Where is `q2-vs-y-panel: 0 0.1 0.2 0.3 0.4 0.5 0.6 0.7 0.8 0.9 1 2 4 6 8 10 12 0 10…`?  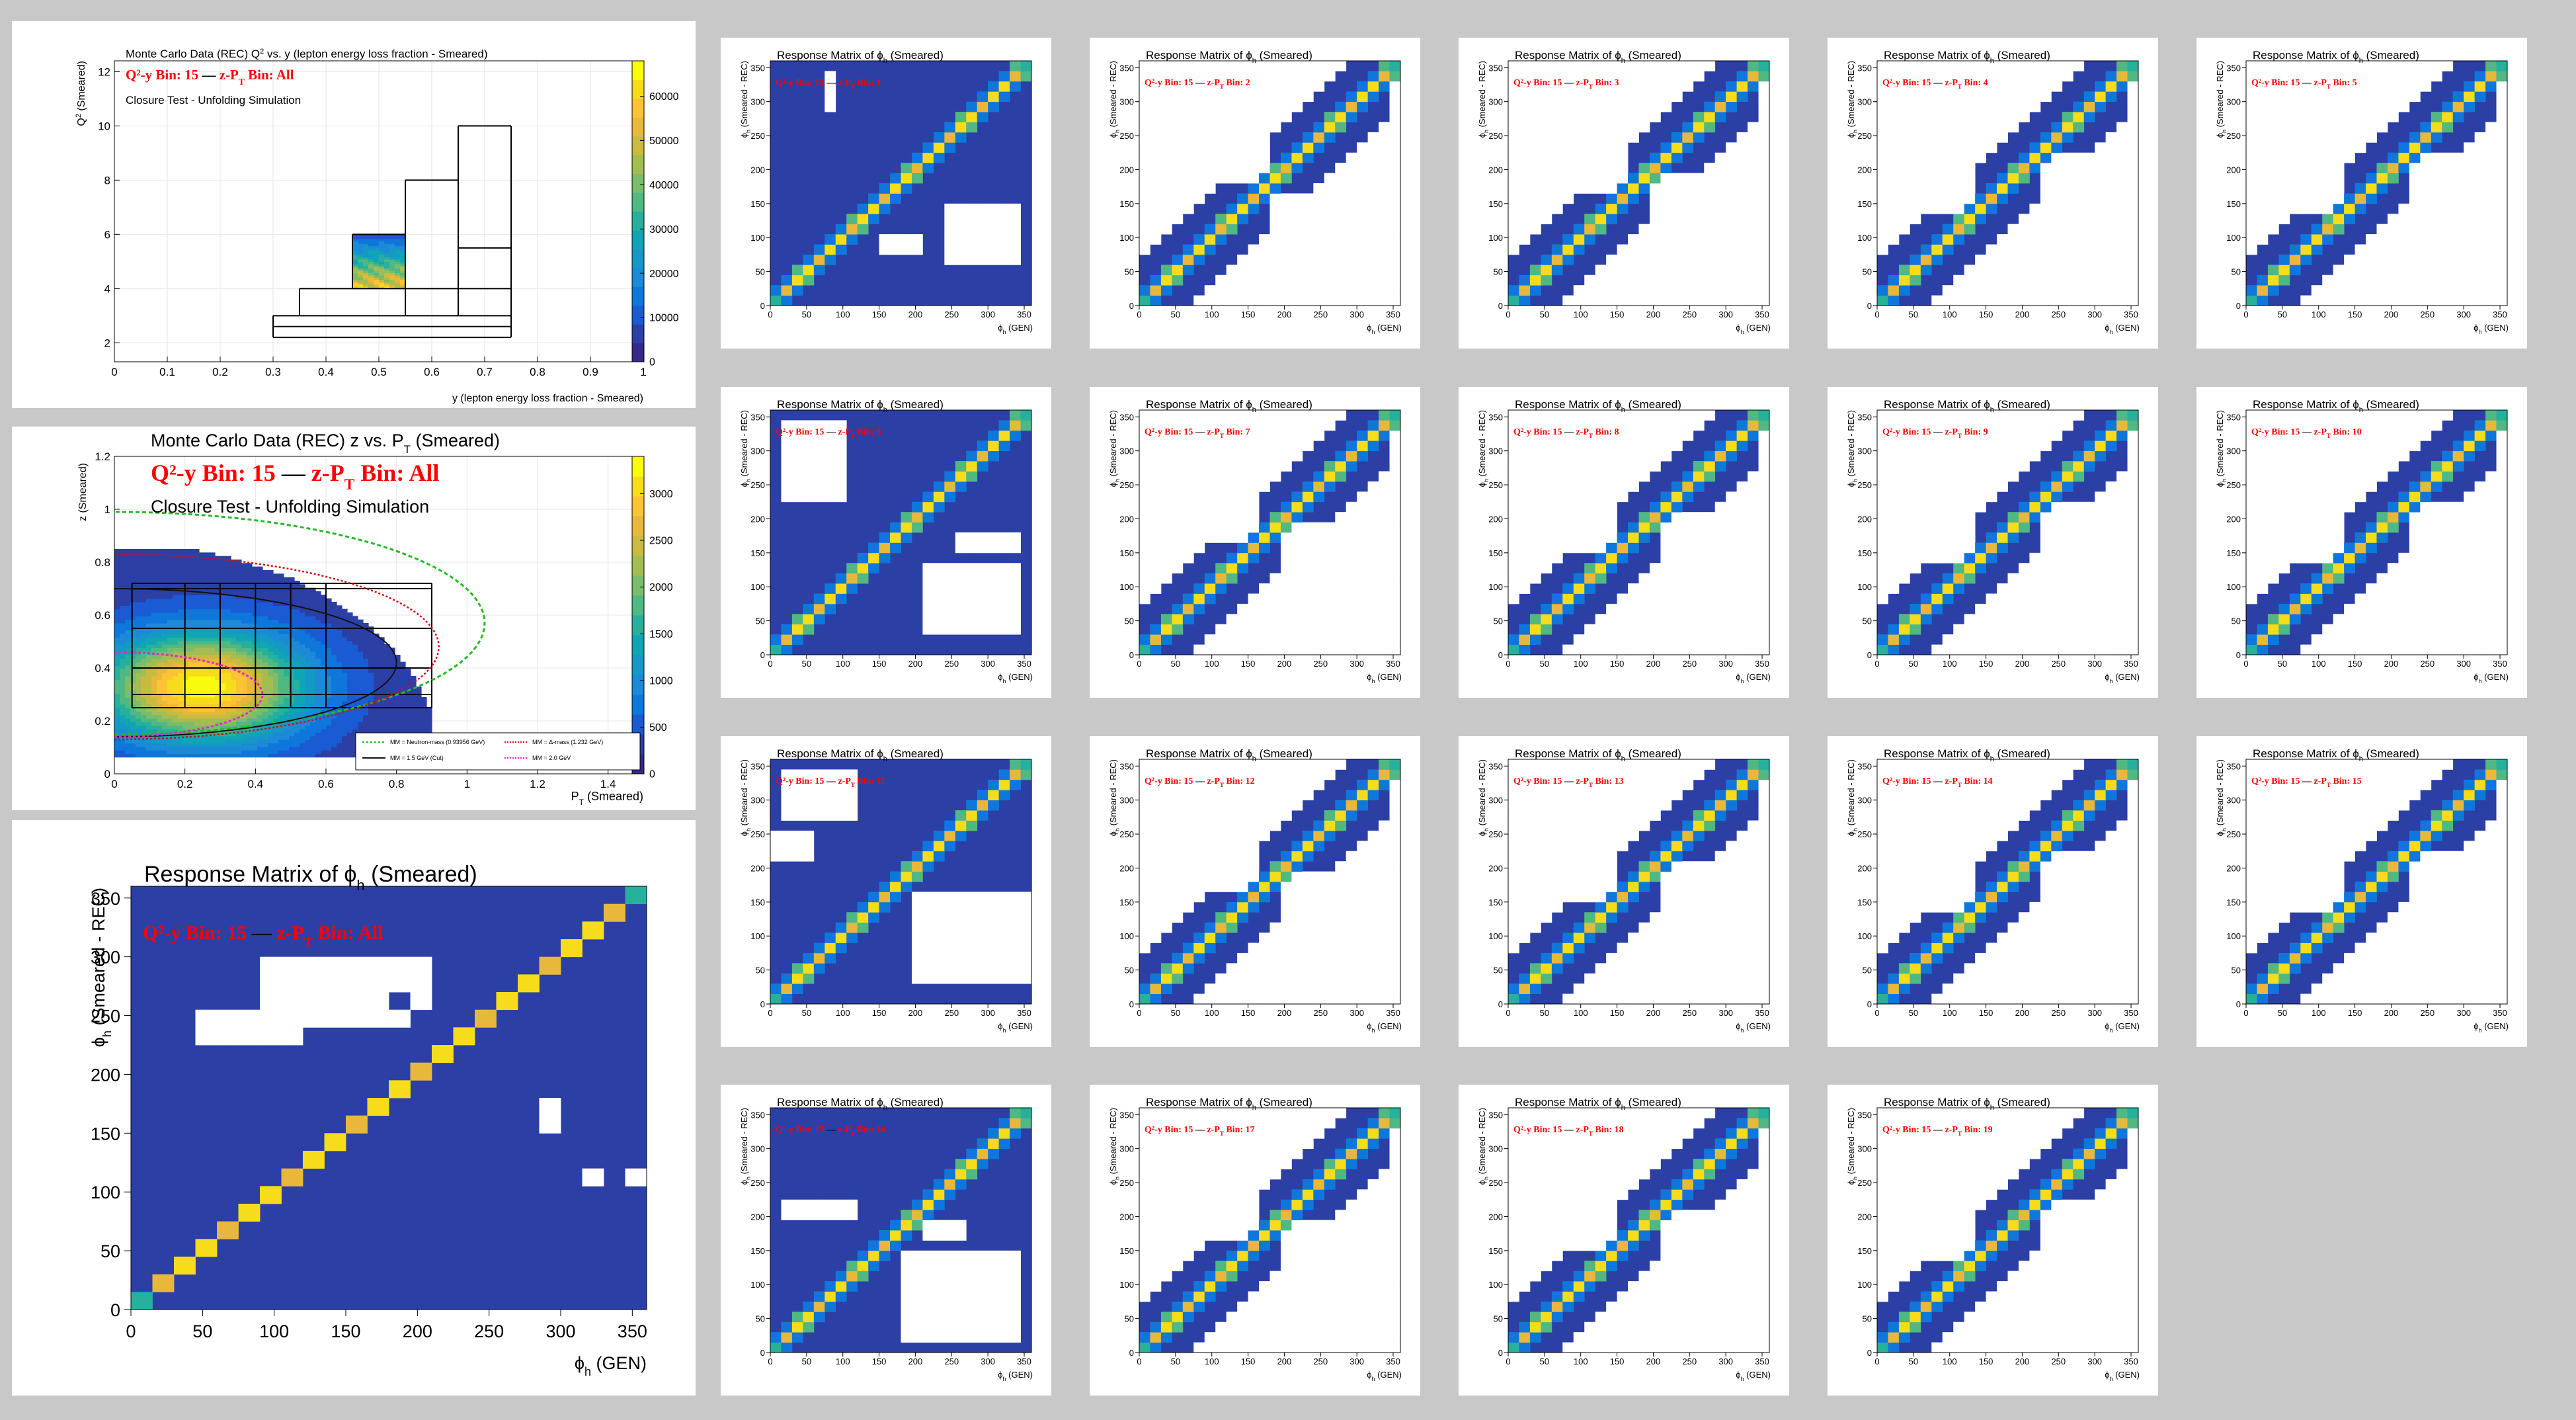 q2-vs-y-panel: 0 0.1 0.2 0.3 0.4 0.5 0.6 0.7 0.8 0.9 1 2 4 6 8 10 12 0 10… is located at coordinates (354, 214).